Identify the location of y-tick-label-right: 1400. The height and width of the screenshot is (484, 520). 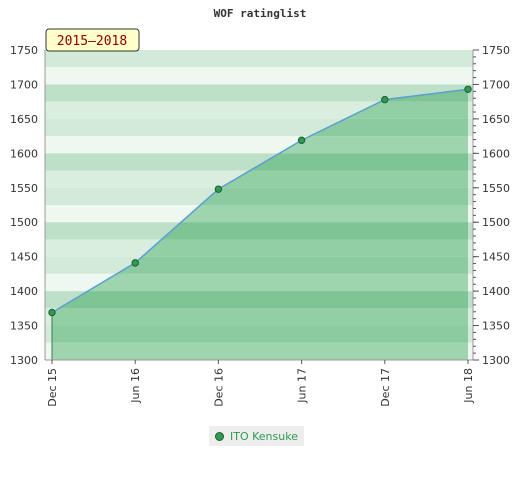
(496, 291).